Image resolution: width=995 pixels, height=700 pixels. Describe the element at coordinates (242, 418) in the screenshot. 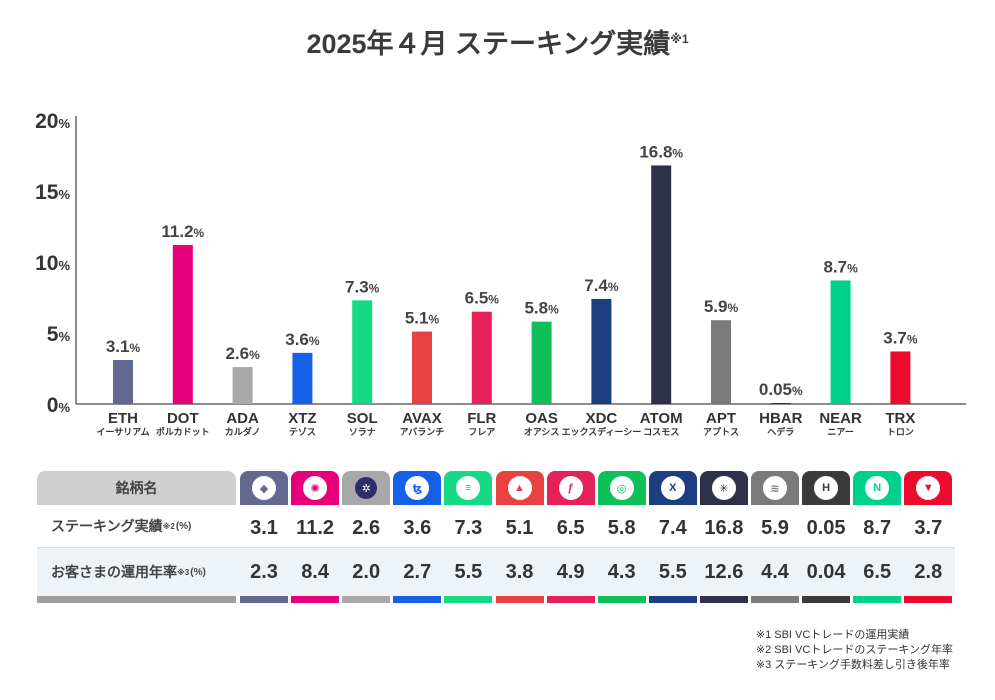

I see `category-label: ADA` at that location.